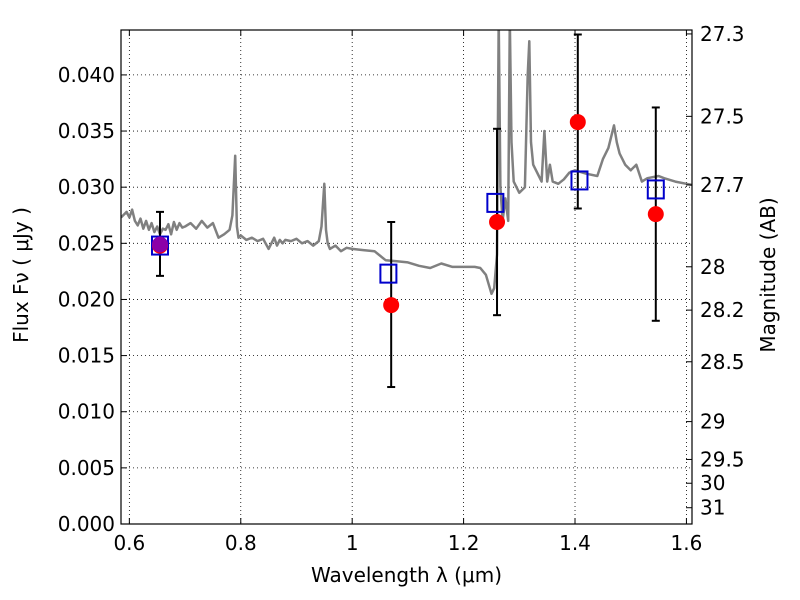 Image resolution: width=800 pixels, height=600 pixels. Describe the element at coordinates (86, 468) in the screenshot. I see `y-tick-label: 0.005` at that location.